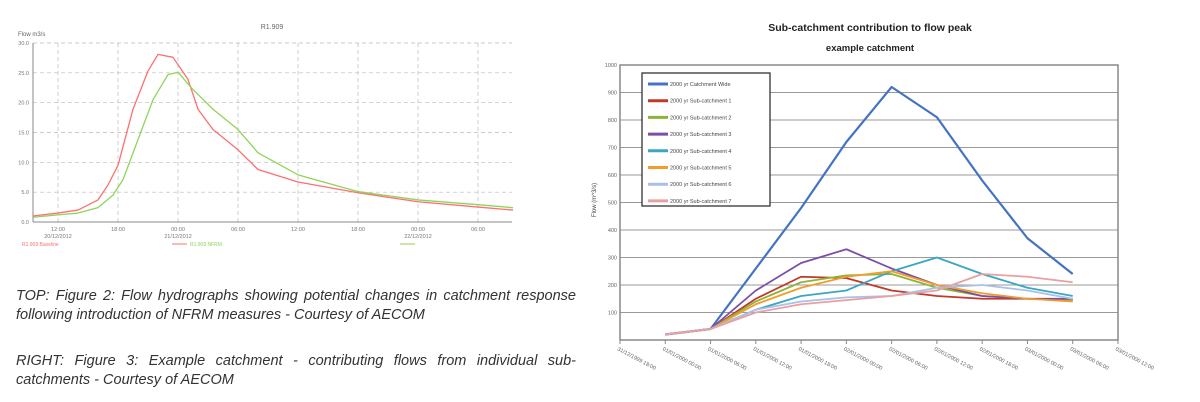  Describe the element at coordinates (31, 35) in the screenshot. I see `y-axis-label: Flow m3/s` at that location.